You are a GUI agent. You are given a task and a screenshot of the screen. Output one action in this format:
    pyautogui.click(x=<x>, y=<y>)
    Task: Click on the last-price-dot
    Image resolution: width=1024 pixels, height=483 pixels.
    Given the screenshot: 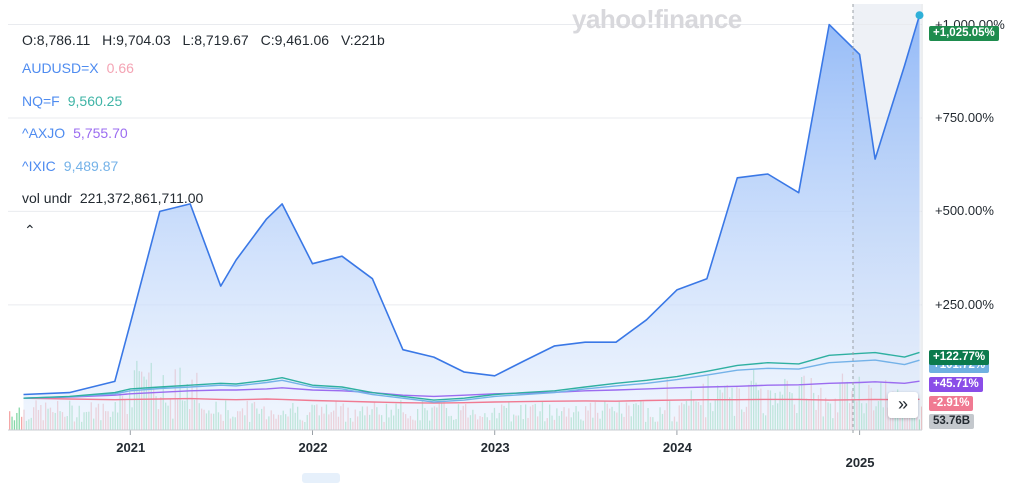 What is the action you would take?
    pyautogui.click(x=919, y=15)
    